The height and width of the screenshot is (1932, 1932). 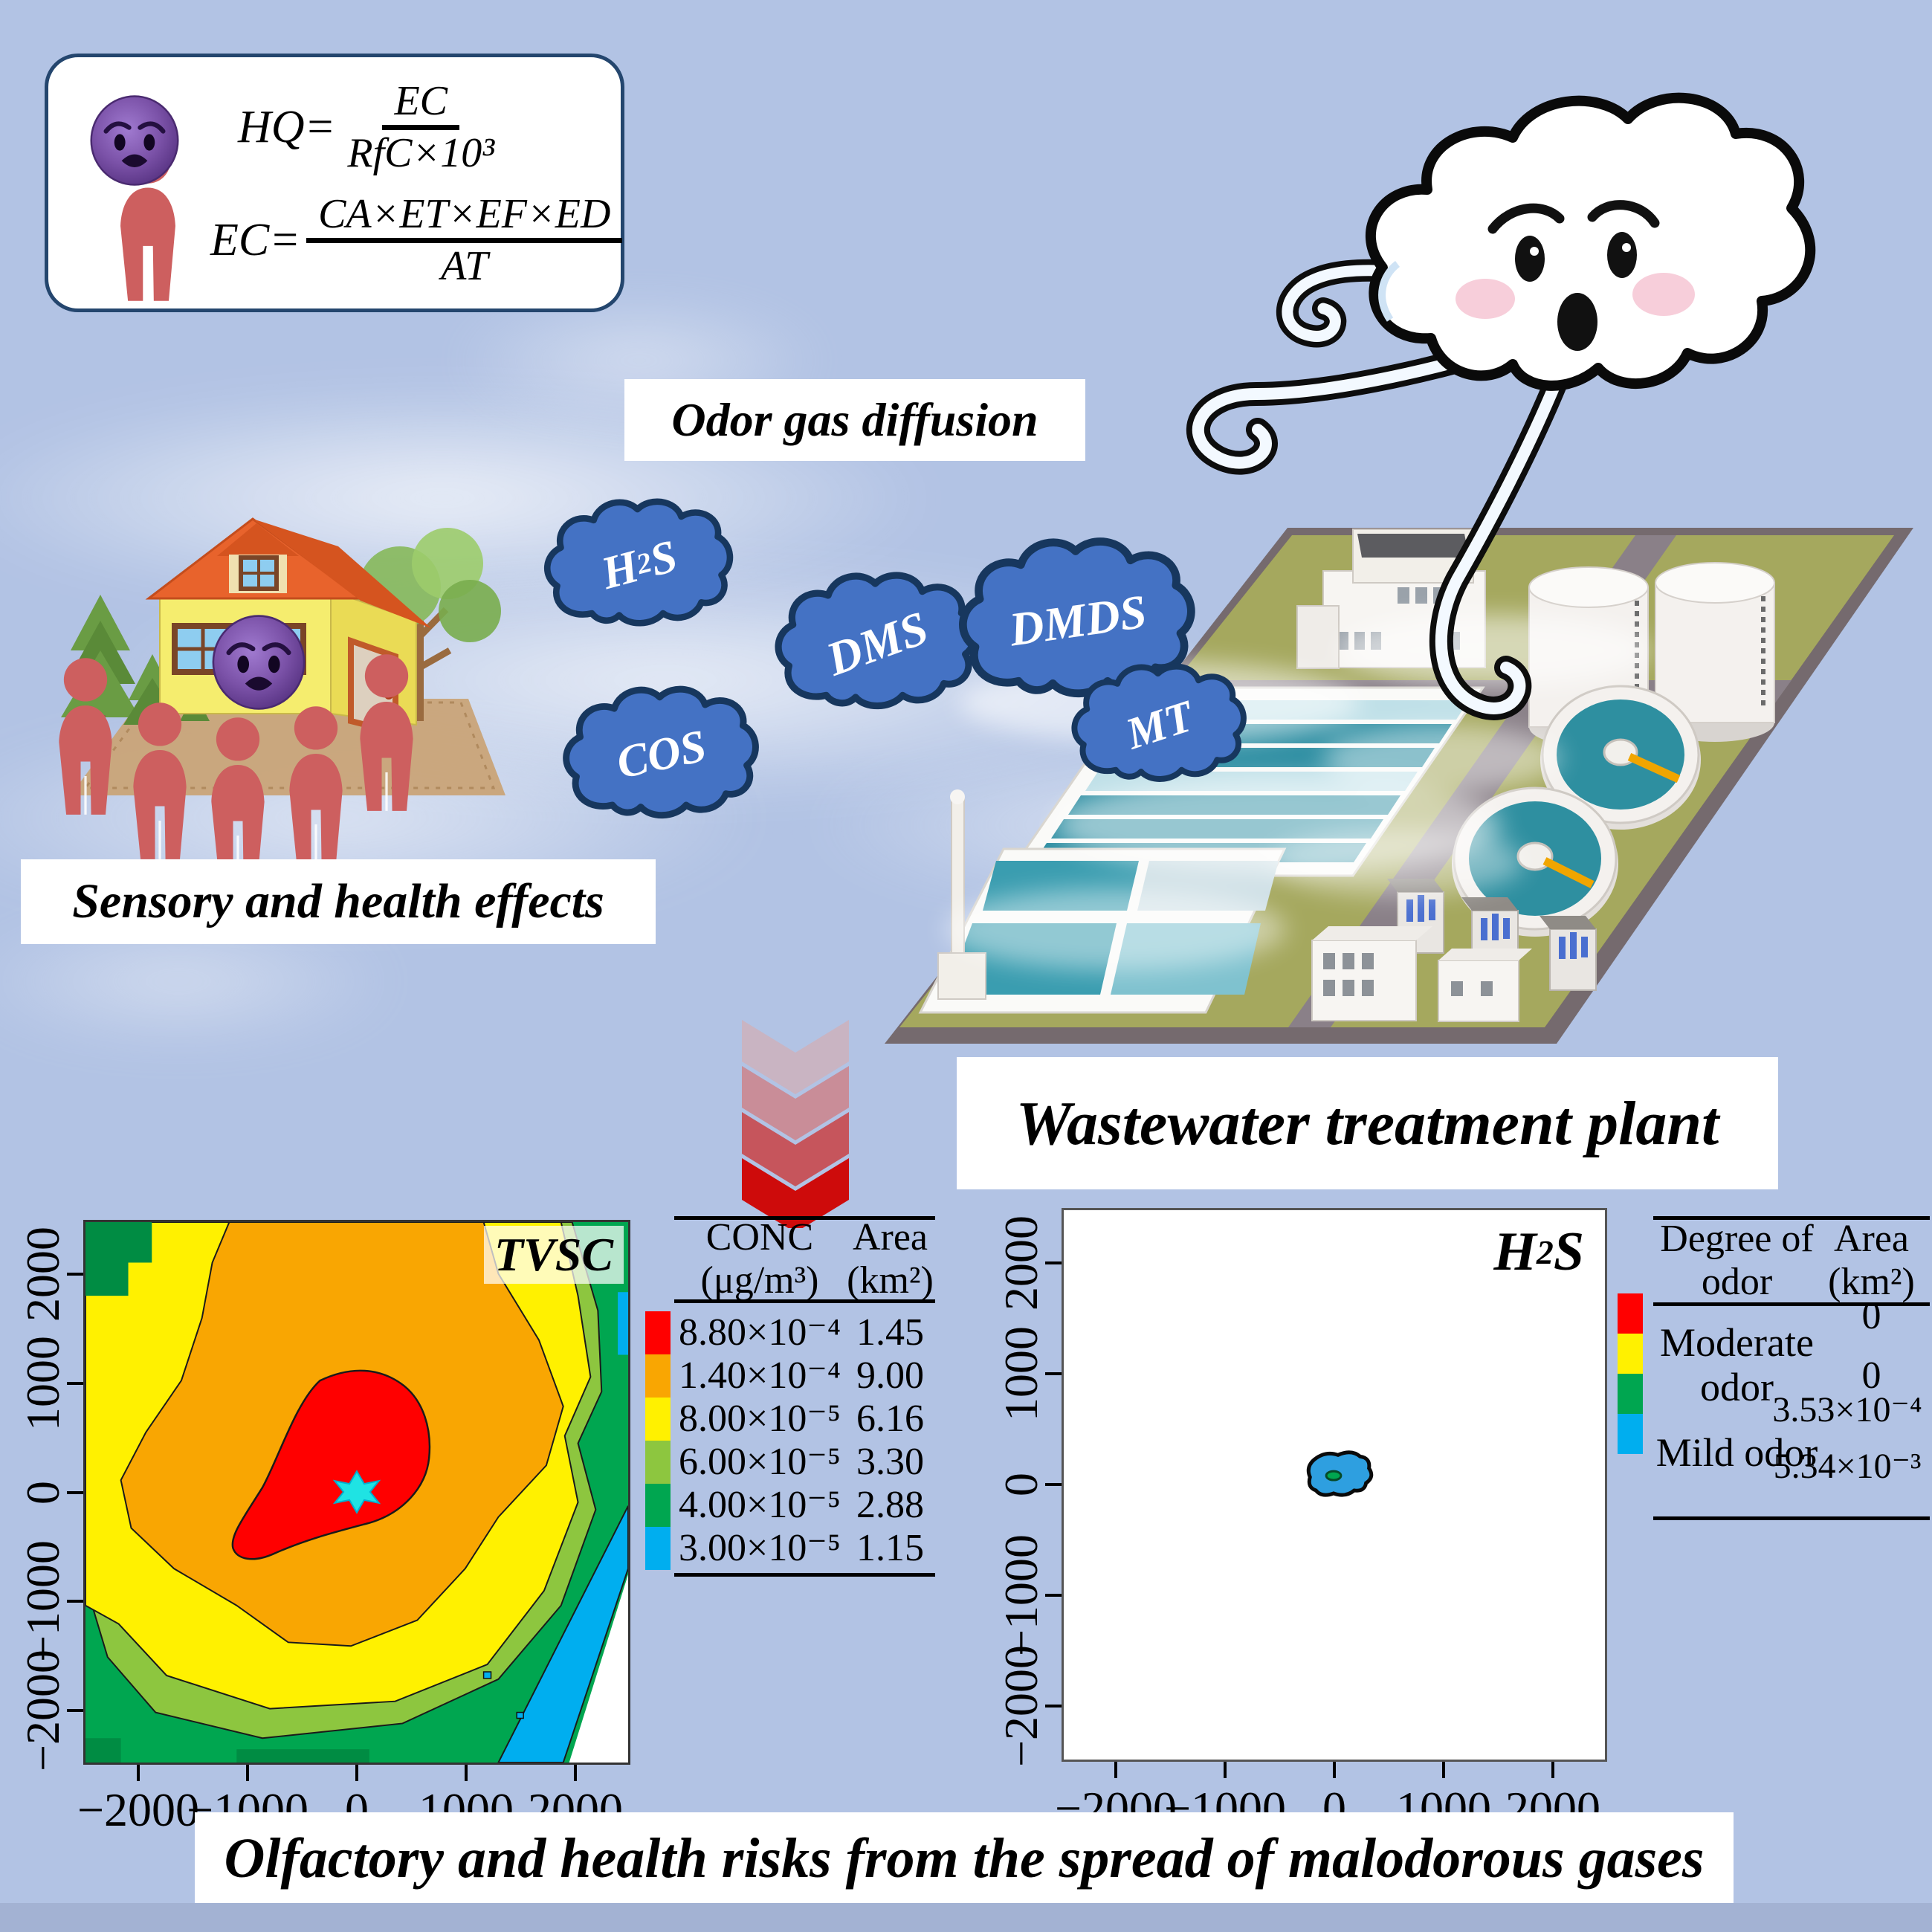 What do you see at coordinates (760, 1462) in the screenshot?
I see `legend-conc: 6.00×10⁻⁵` at bounding box center [760, 1462].